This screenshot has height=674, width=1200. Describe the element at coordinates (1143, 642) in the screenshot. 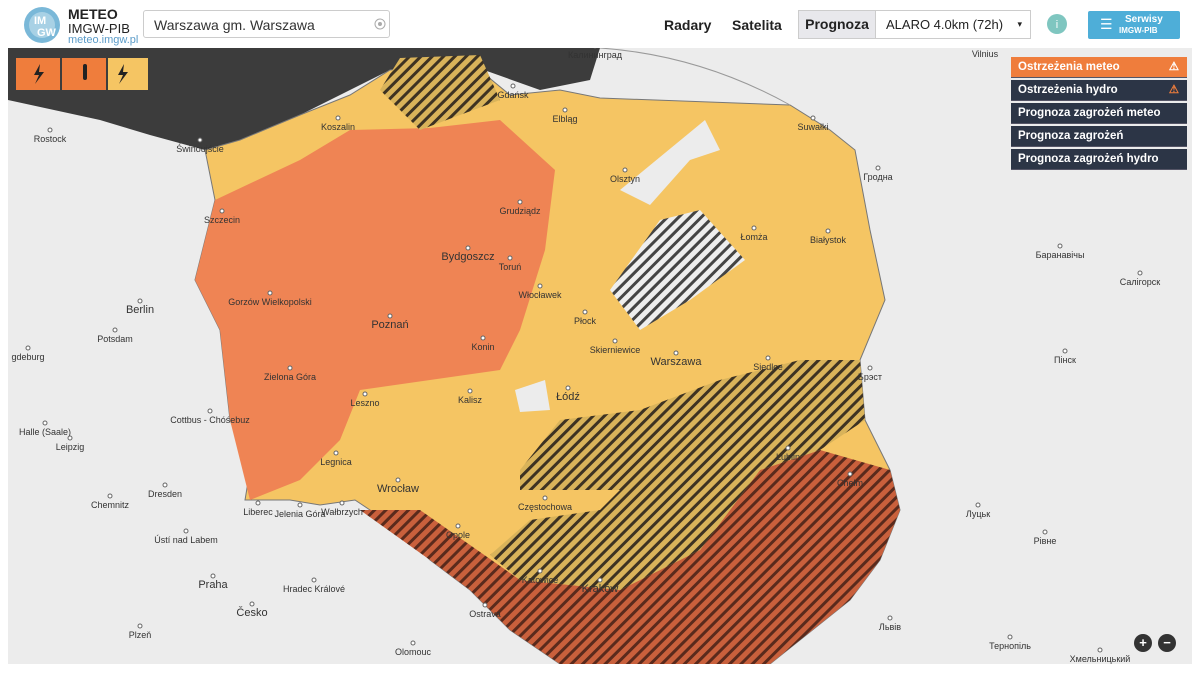

I see `zoom-in: +` at that location.